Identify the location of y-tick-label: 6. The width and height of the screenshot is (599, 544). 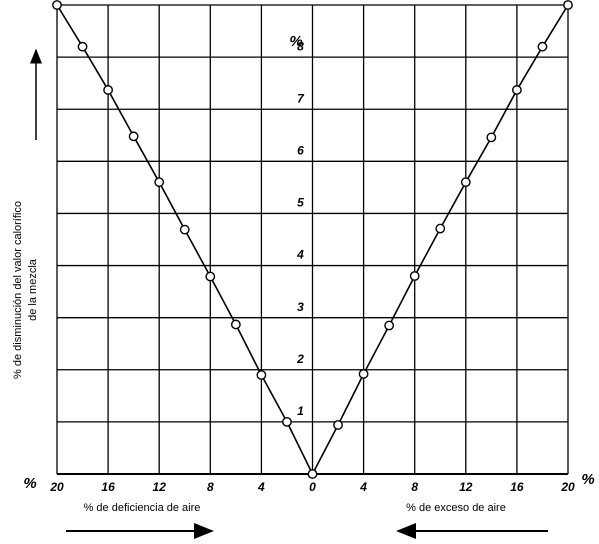
(300, 151).